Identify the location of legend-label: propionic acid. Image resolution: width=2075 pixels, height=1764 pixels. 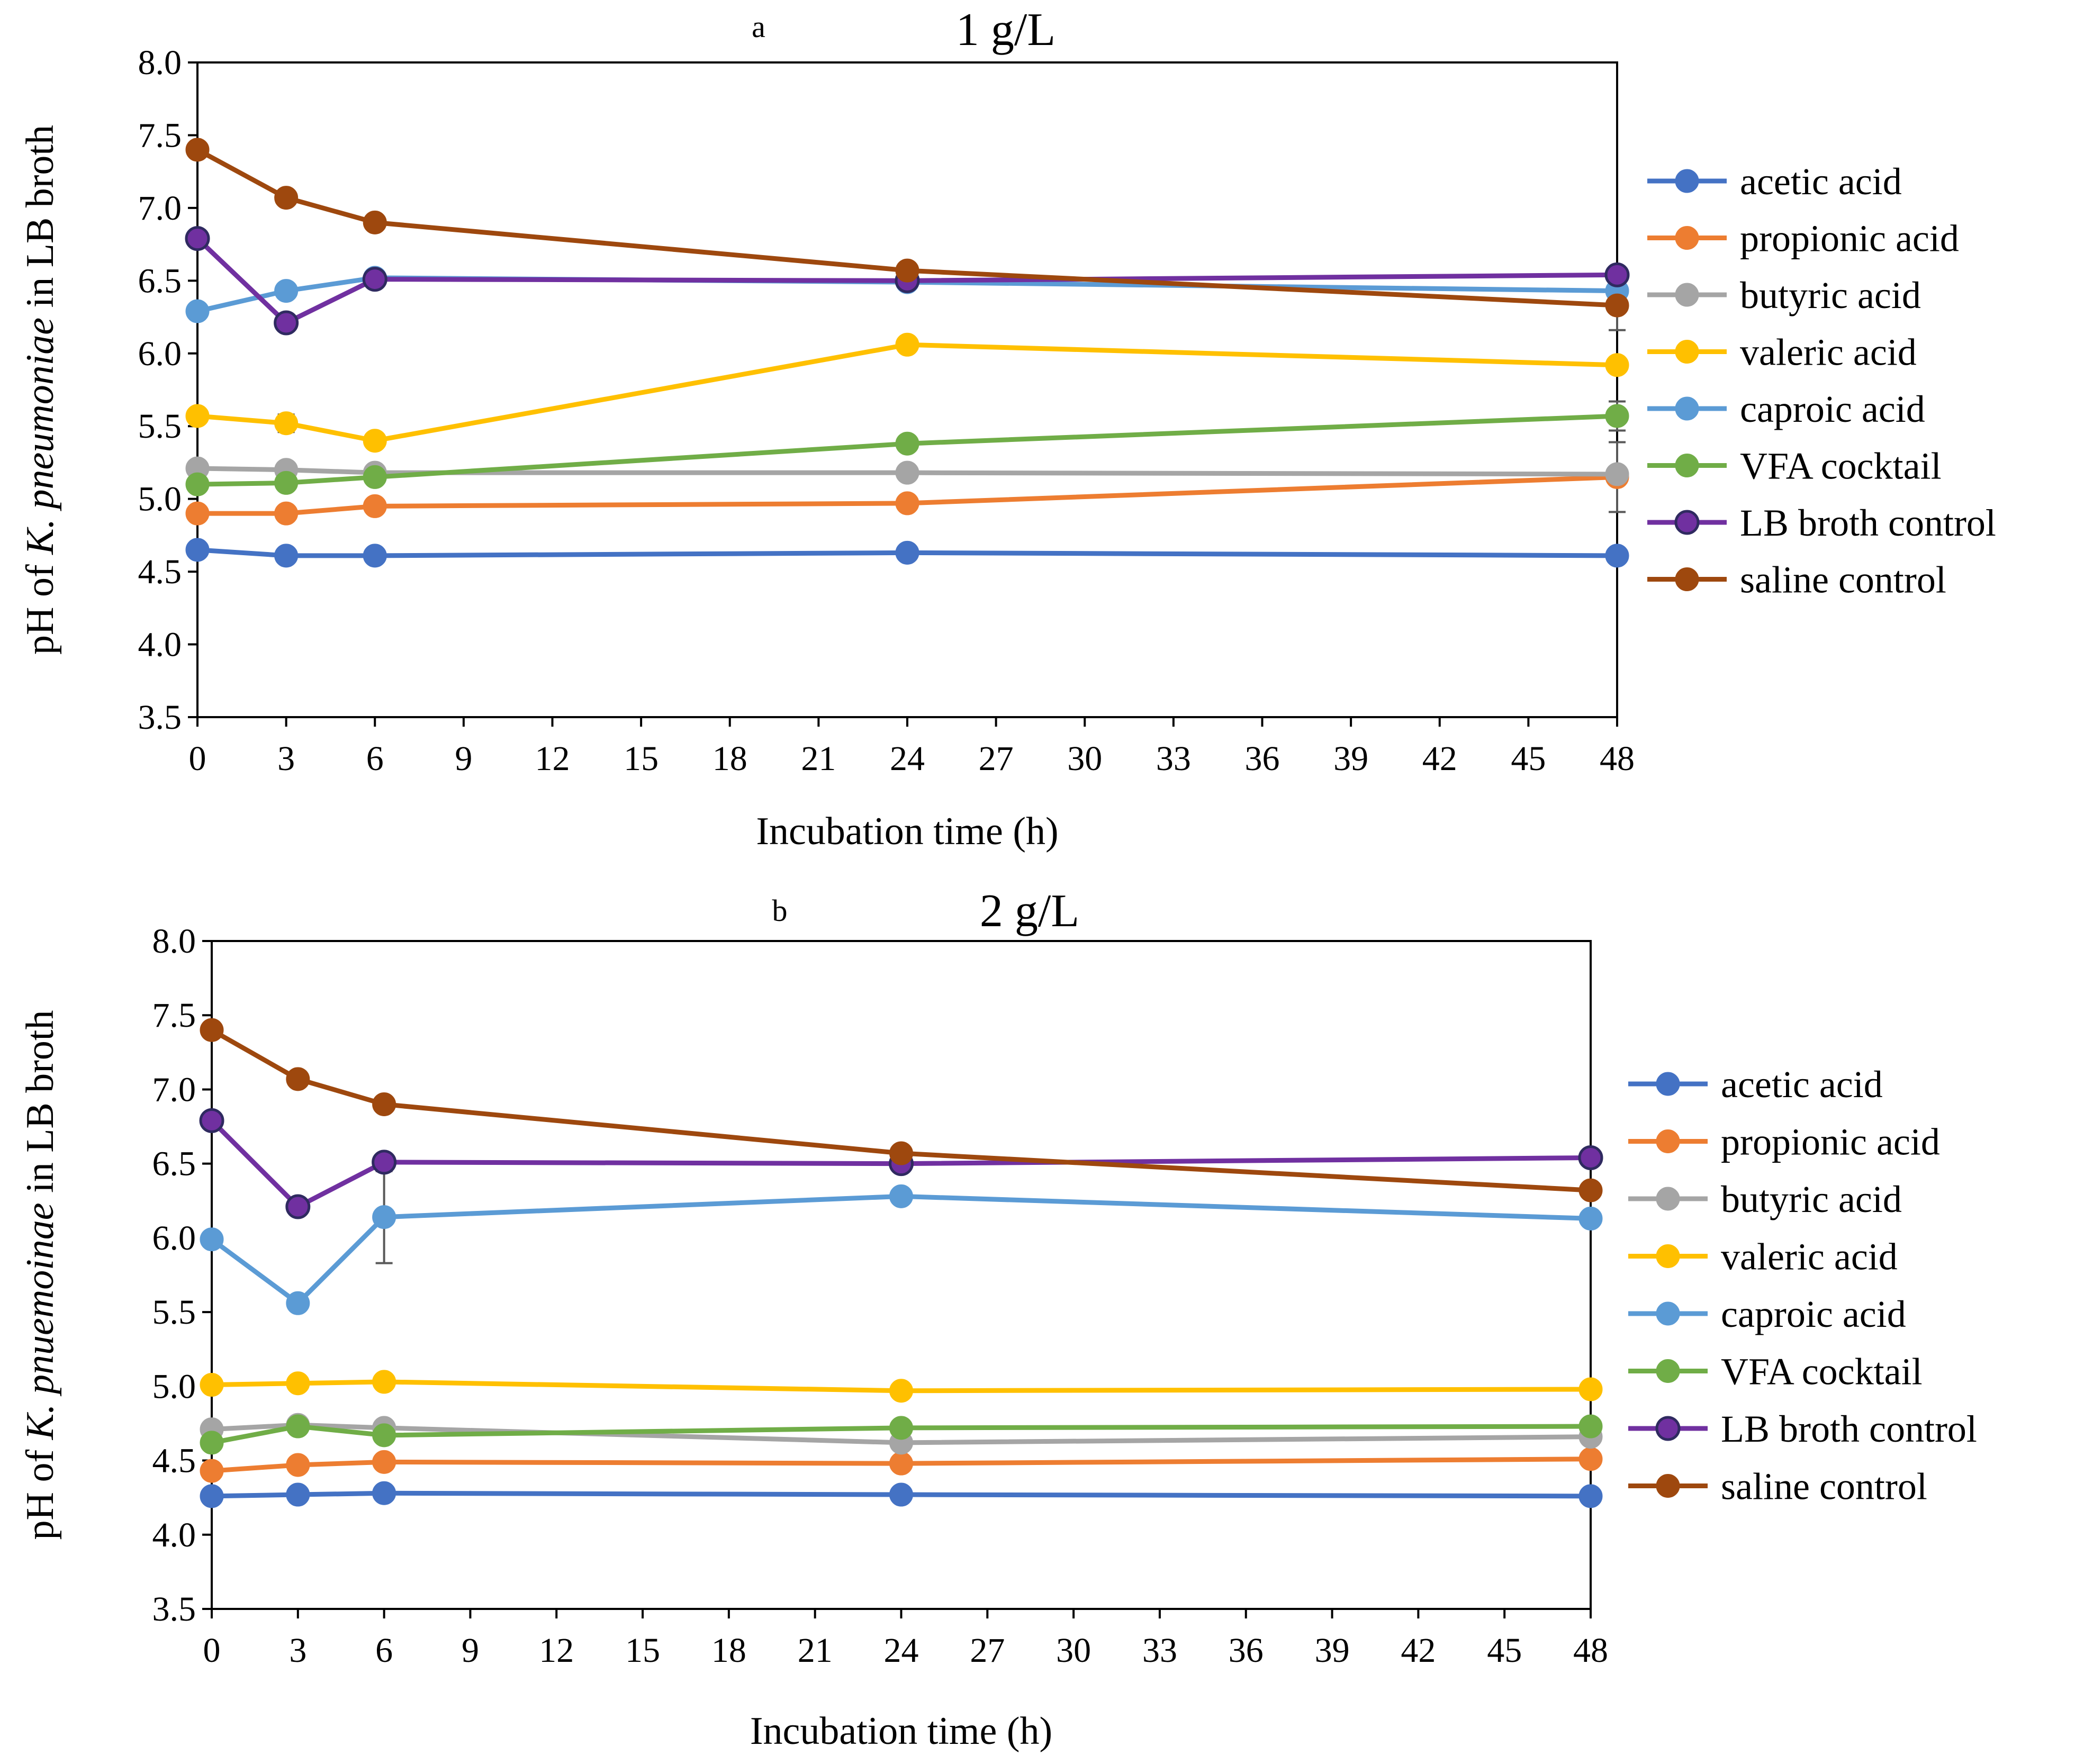
(1849, 239).